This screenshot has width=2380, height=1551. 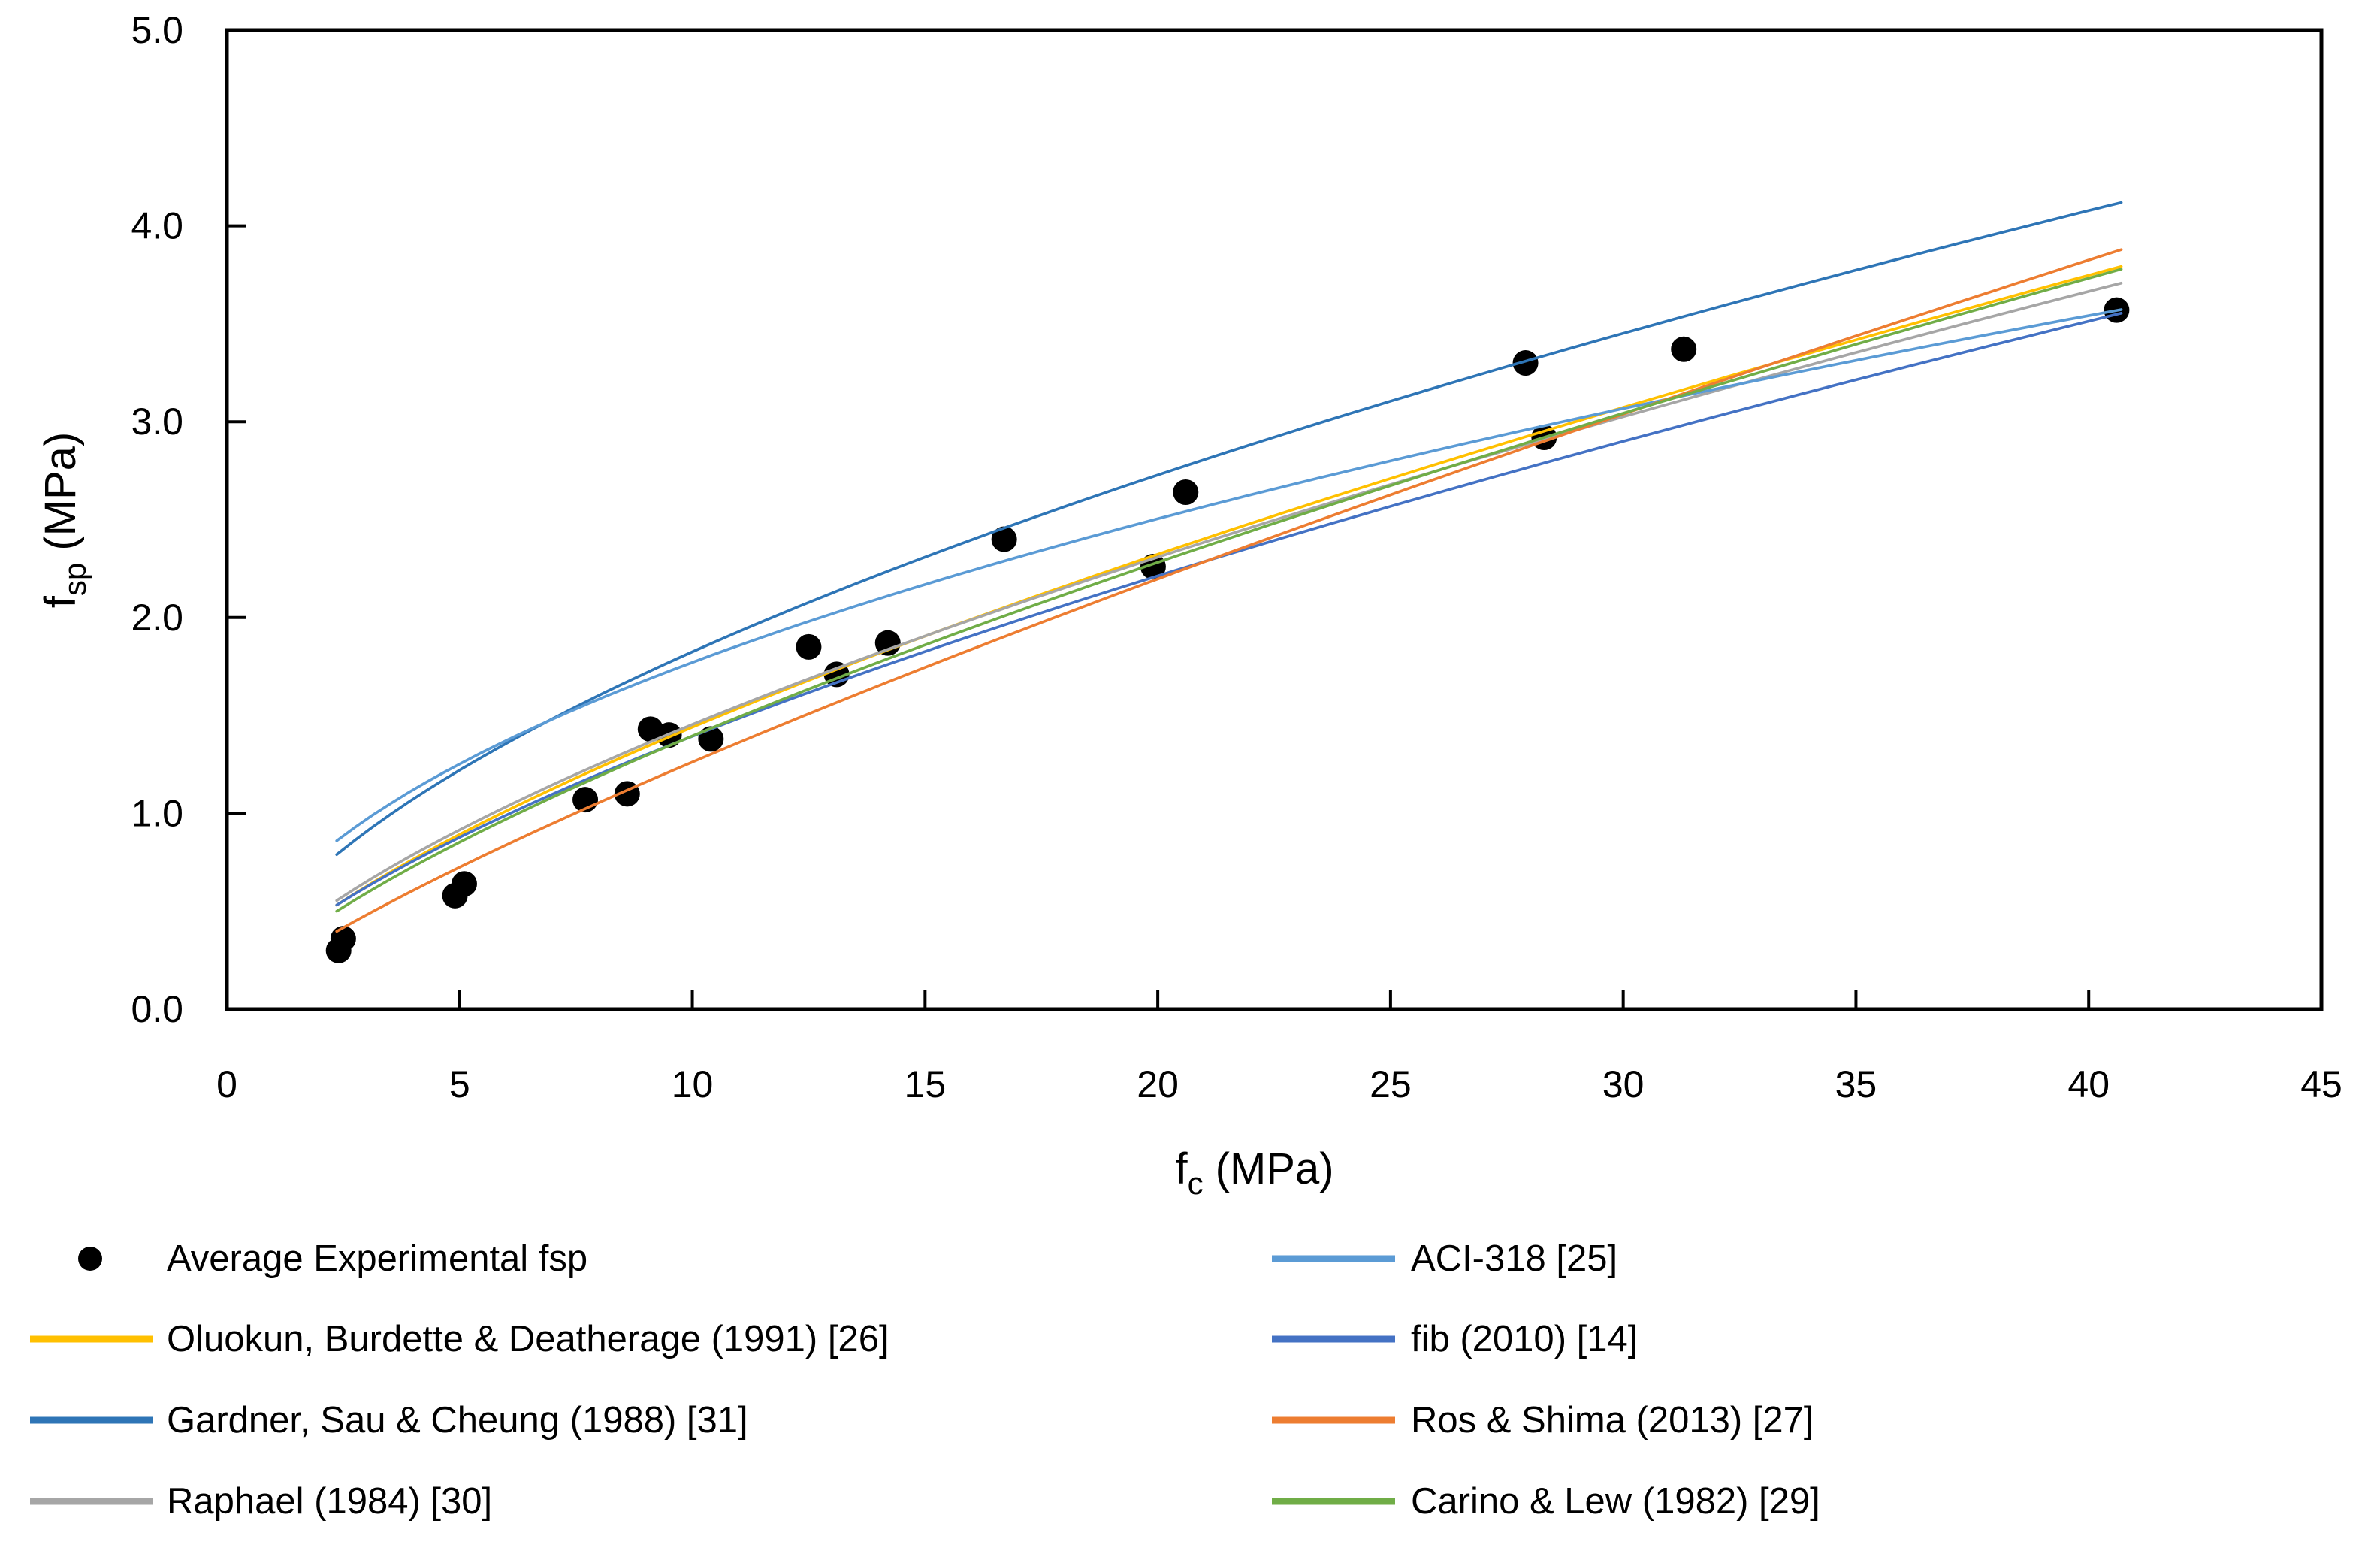 What do you see at coordinates (459, 1084) in the screenshot?
I see `x-tick-label: 5` at bounding box center [459, 1084].